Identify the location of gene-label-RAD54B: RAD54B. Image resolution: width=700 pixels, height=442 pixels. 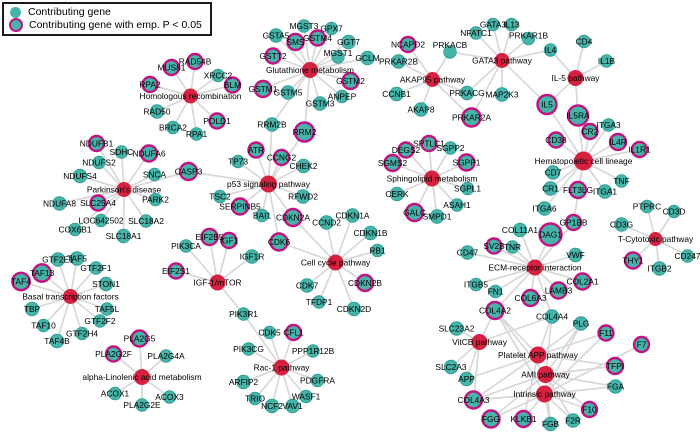
(195, 62).